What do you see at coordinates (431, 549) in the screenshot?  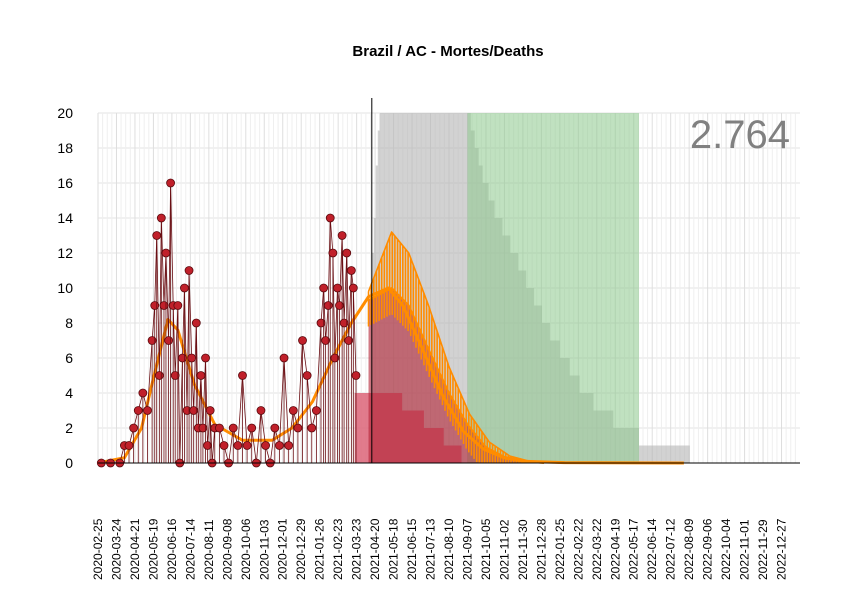 I see `x-tick-label: 2021-07-13` at bounding box center [431, 549].